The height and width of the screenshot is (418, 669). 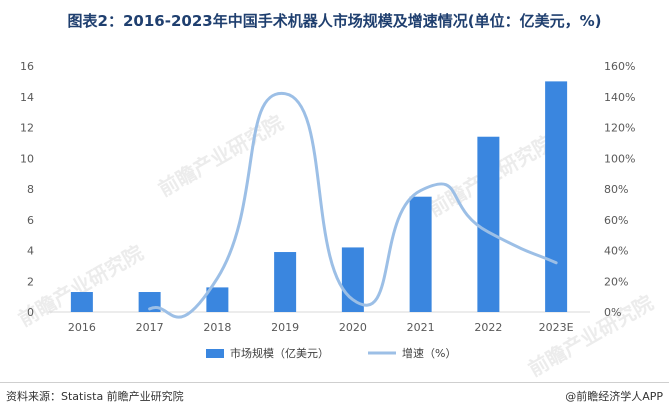 I want to click on x-tick-label: 2021, so click(x=421, y=327).